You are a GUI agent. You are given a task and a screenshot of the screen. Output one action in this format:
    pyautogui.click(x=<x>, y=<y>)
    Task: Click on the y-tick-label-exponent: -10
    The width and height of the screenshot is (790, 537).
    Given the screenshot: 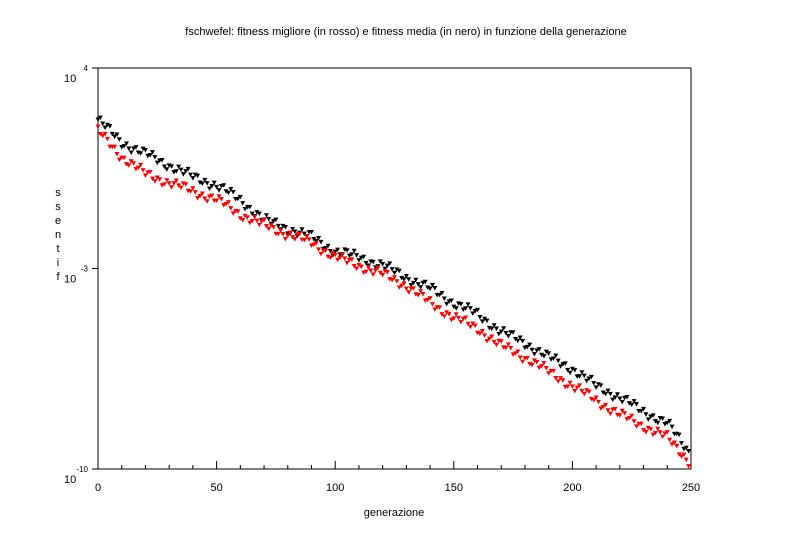 What is the action you would take?
    pyautogui.click(x=82, y=469)
    